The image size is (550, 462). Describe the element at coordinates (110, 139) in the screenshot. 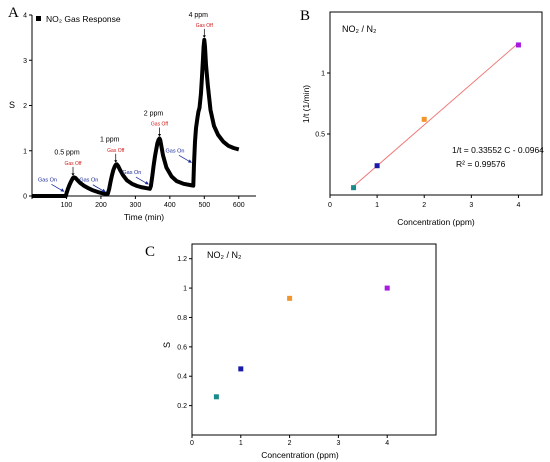

I see `concentration-label: 1 ppm` at that location.